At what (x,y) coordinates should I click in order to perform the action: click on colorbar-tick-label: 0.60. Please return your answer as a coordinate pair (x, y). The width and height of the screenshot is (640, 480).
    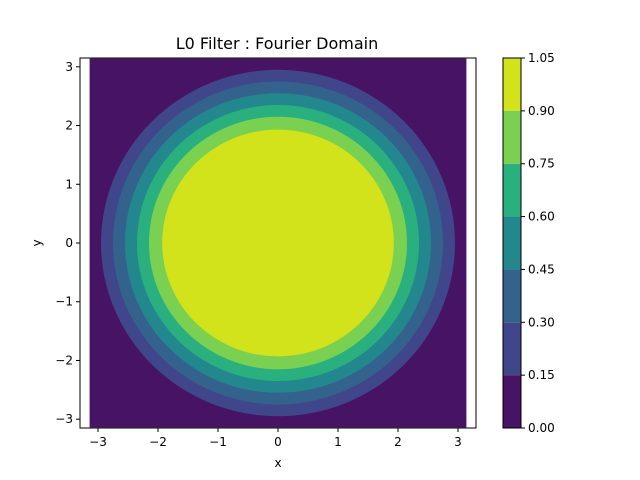
    Looking at the image, I should click on (541, 217).